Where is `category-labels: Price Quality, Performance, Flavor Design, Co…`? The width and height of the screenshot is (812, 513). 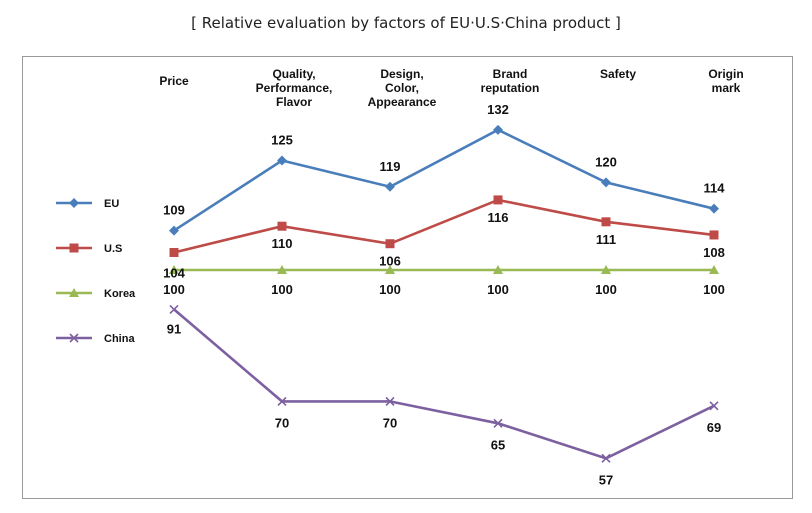 category-labels: Price Quality, Performance, Flavor Design, Co… is located at coordinates (451, 88).